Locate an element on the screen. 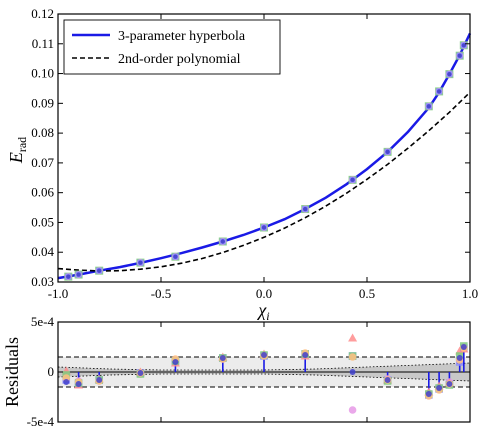  main-x-label-main: χ is located at coordinates (261, 310).